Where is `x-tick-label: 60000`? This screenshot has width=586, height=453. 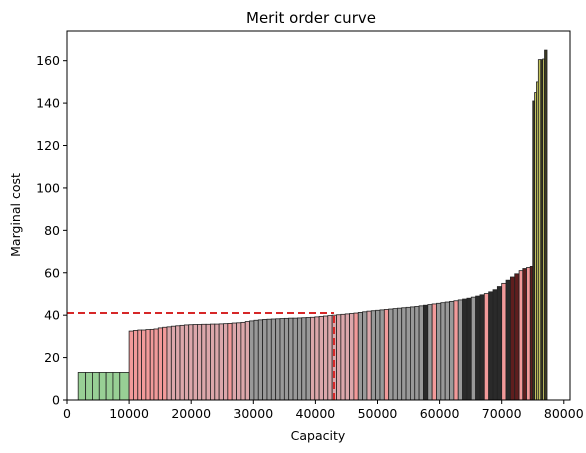 x-tick-label: 60000 is located at coordinates (440, 413).